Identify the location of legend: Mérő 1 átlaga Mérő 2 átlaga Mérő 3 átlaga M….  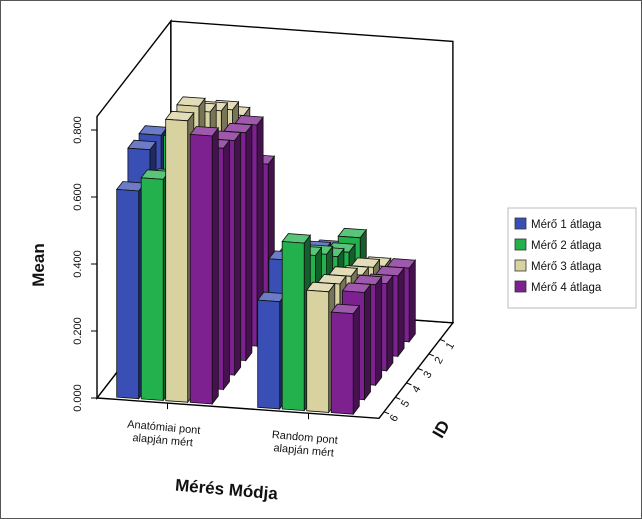
(572, 258).